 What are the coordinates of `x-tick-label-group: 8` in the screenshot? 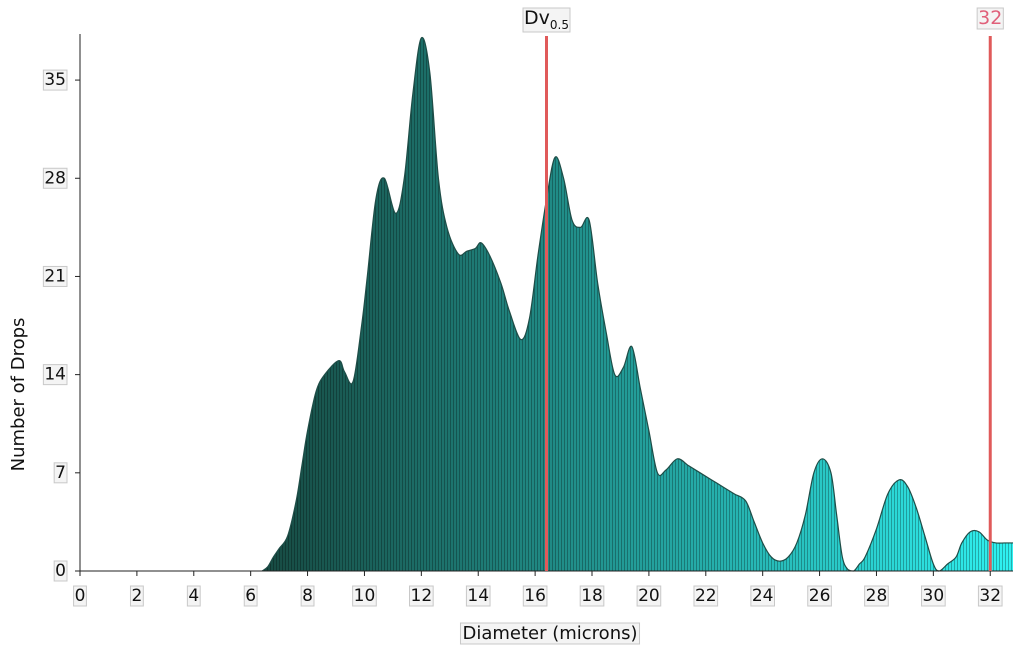 It's located at (307, 596).